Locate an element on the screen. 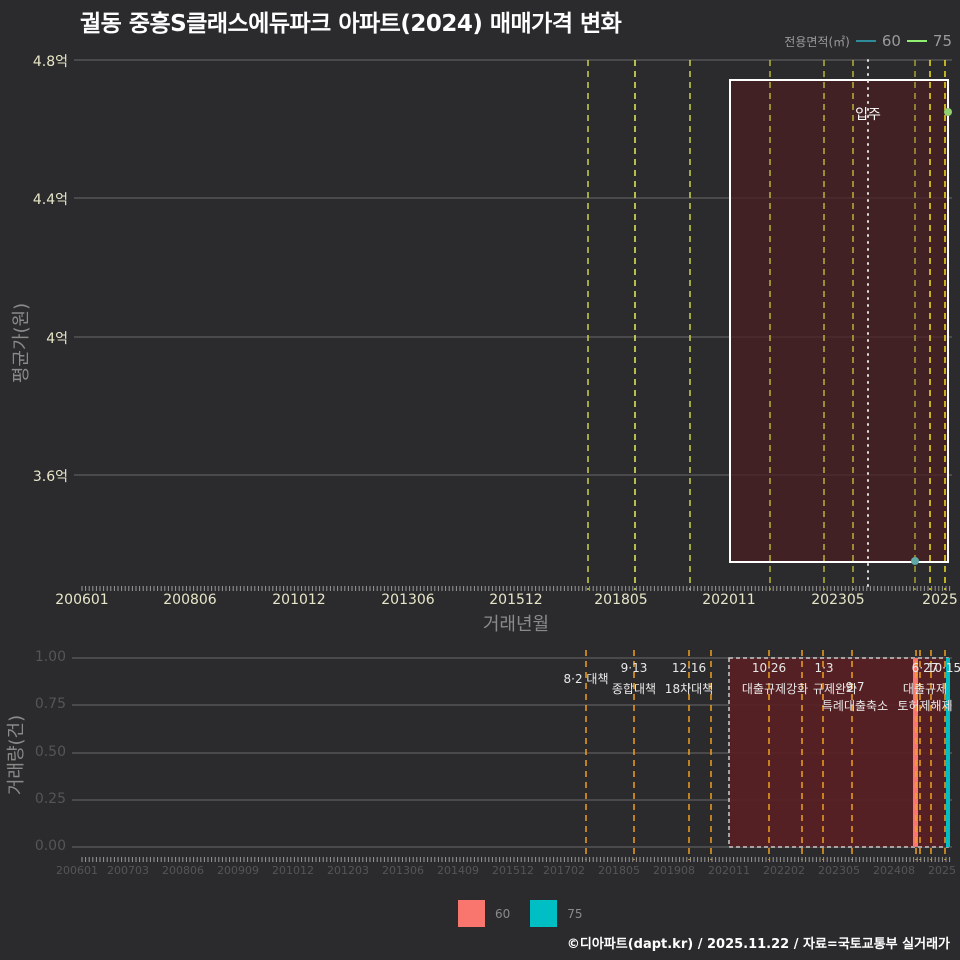  policy-label: 8·2 대책 is located at coordinates (586, 679).